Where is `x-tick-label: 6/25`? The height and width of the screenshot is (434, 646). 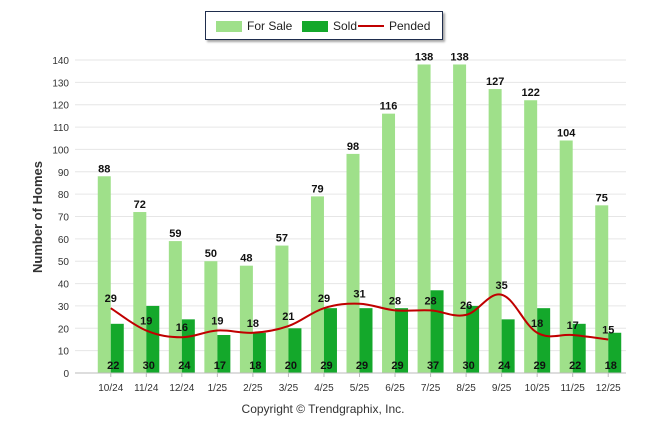
x-tick-label: 6/25 is located at coordinates (395, 388).